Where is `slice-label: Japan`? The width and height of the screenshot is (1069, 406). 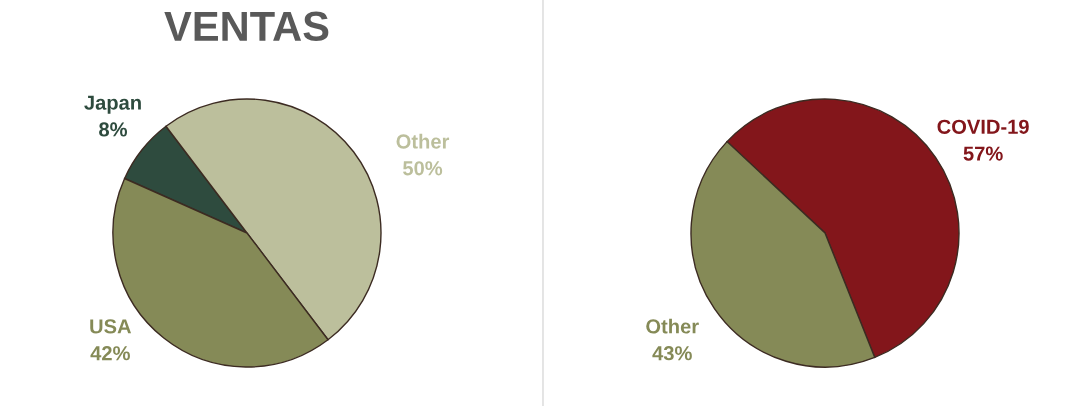 slice-label: Japan is located at coordinates (112, 104).